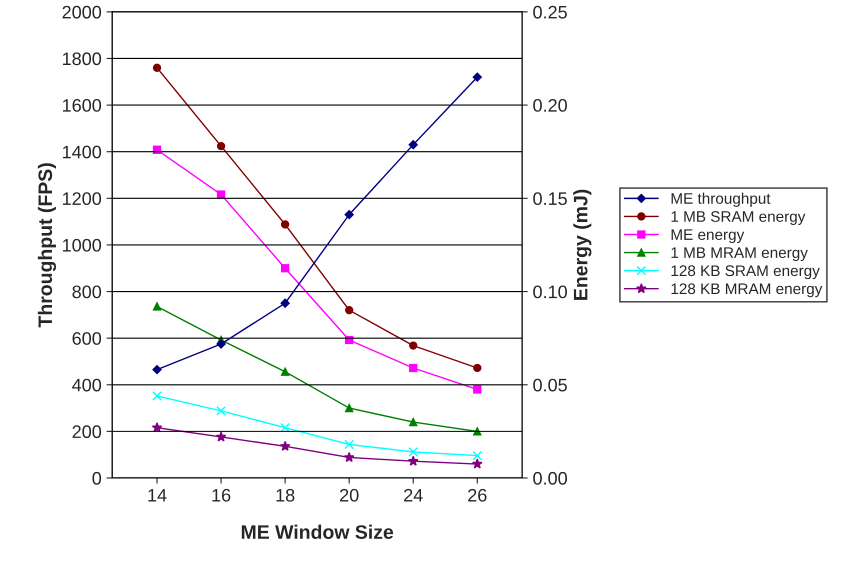  What do you see at coordinates (318, 531) in the screenshot?
I see `x-axis-title: ME Window Size` at bounding box center [318, 531].